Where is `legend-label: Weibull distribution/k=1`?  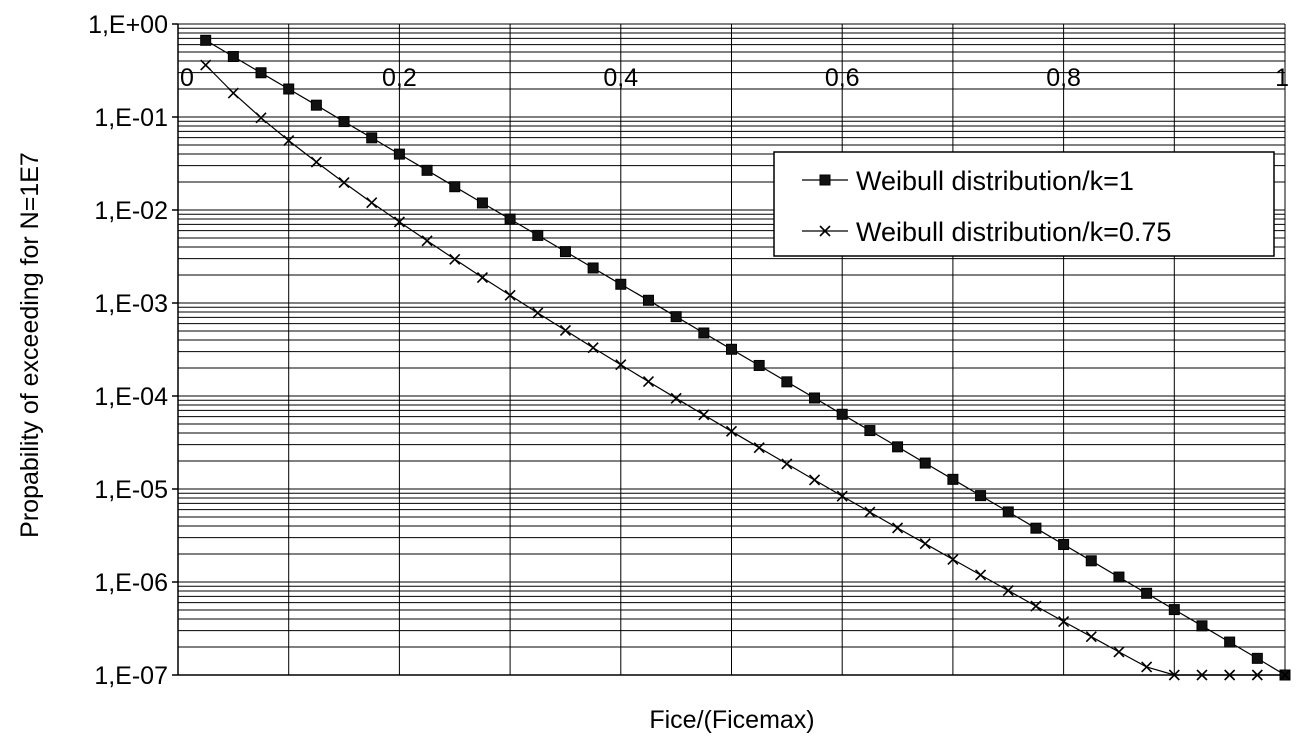 legend-label: Weibull distribution/k=1 is located at coordinates (995, 181).